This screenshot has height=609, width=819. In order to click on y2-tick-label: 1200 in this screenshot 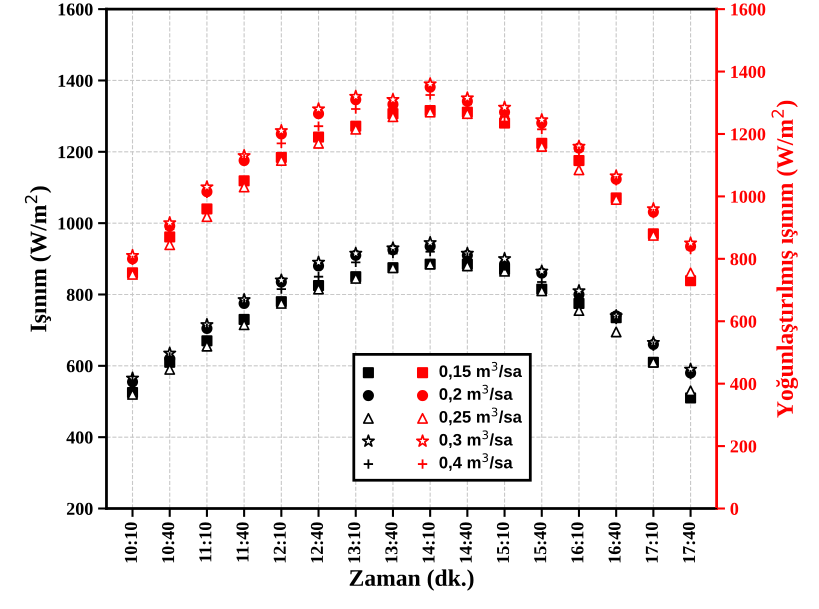, I will do `click(748, 134)`.